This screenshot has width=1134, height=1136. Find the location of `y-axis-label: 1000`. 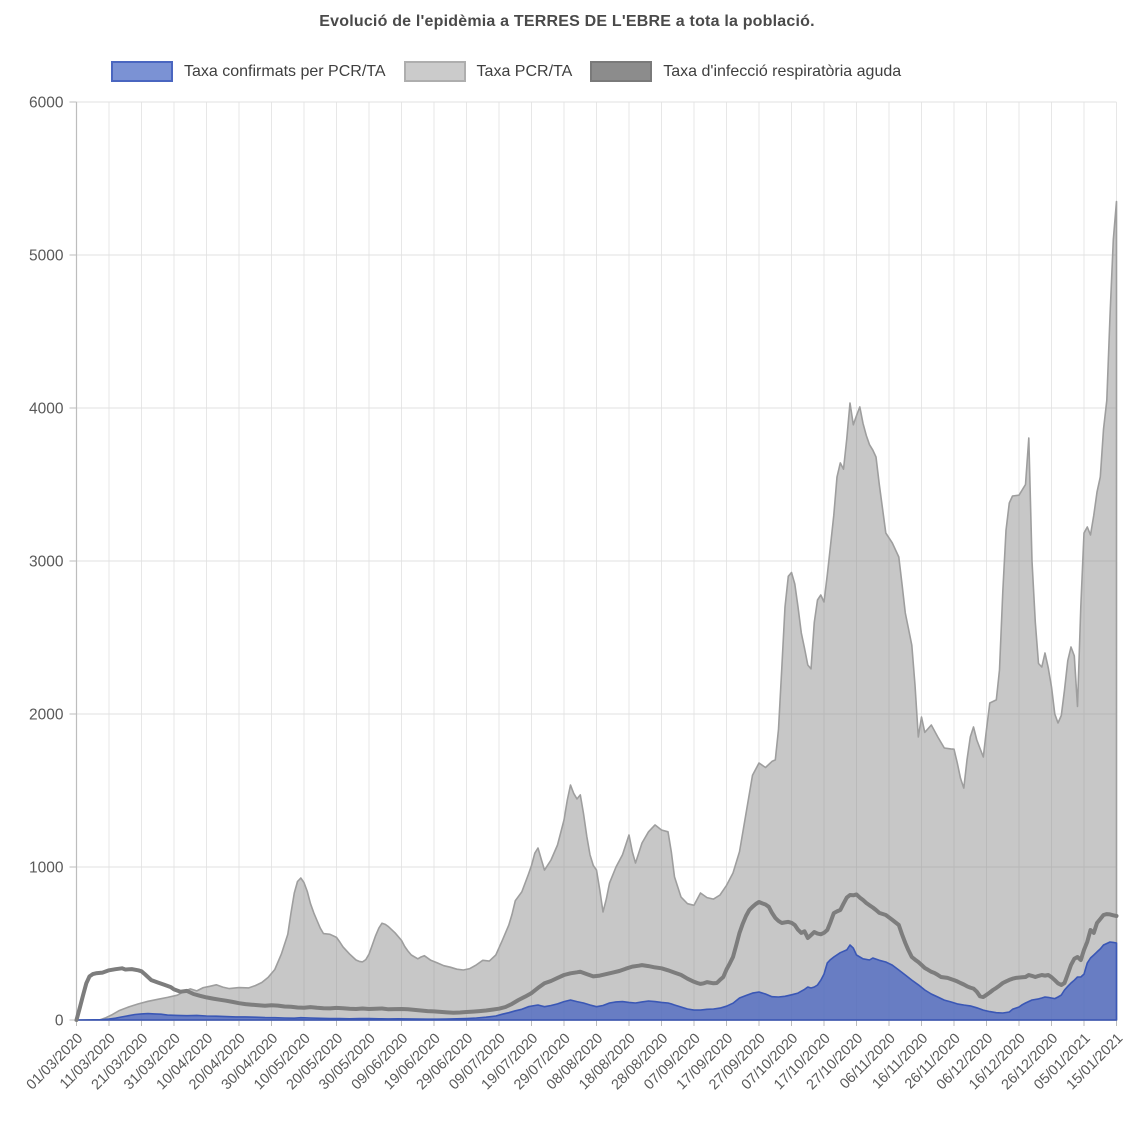

y-axis-label: 1000 is located at coordinates (46, 868).